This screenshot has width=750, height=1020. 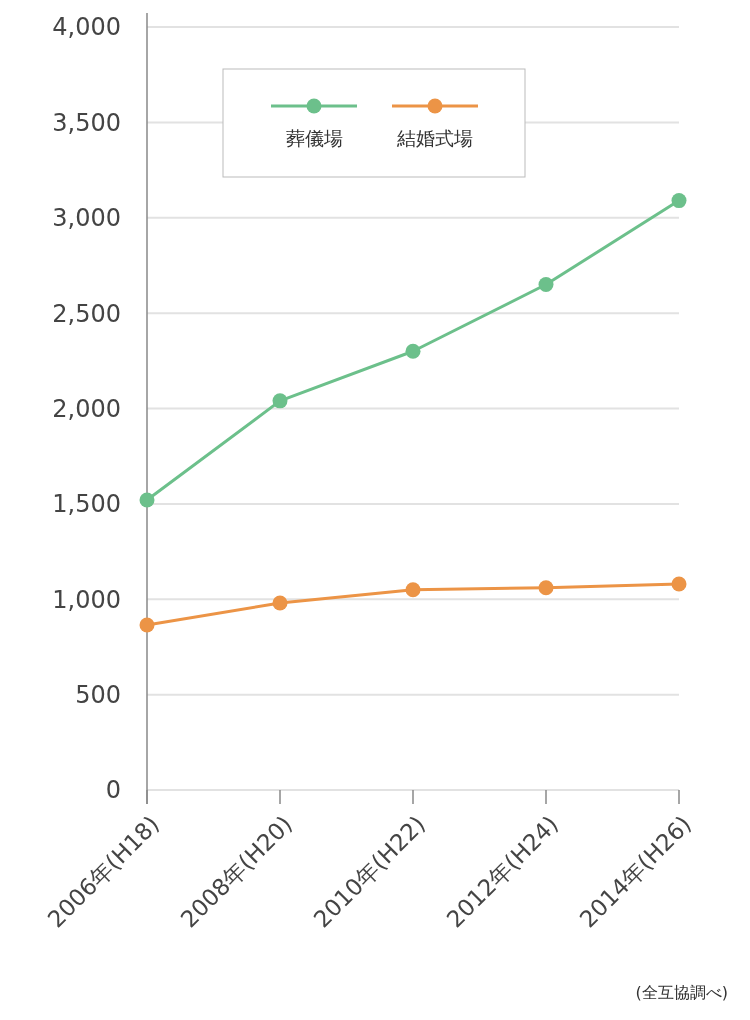 I want to click on text: (全互協調べ), so click(x=681, y=992).